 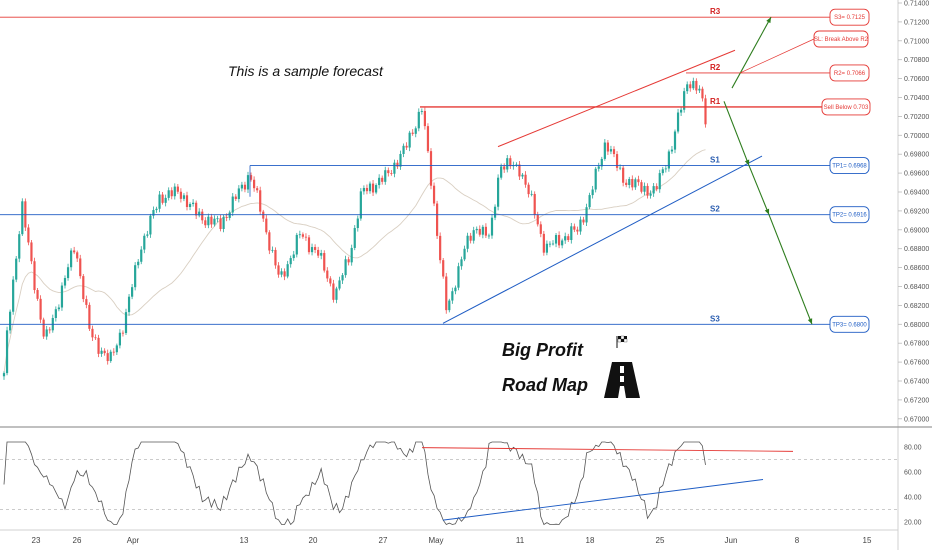 What do you see at coordinates (520, 540) in the screenshot?
I see `time-tick-label: 11` at bounding box center [520, 540].